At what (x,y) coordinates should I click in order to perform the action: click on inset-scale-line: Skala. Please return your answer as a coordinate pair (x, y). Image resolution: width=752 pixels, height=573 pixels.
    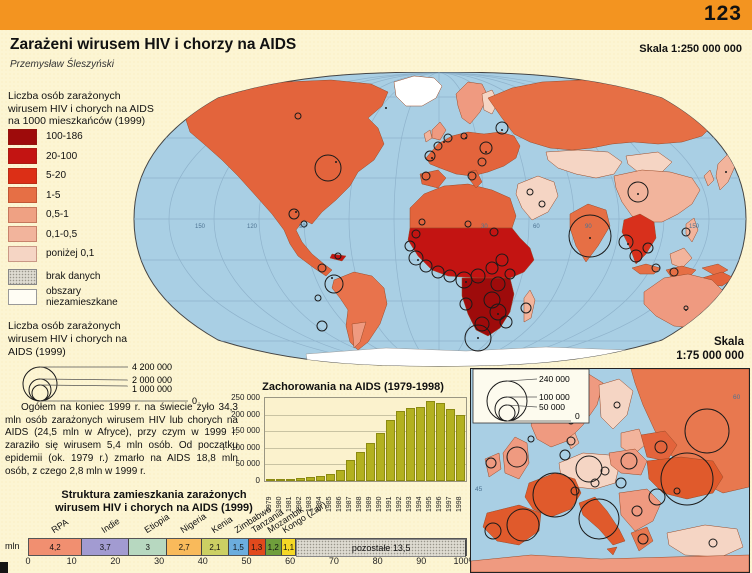
    Looking at the image, I should click on (728, 342).